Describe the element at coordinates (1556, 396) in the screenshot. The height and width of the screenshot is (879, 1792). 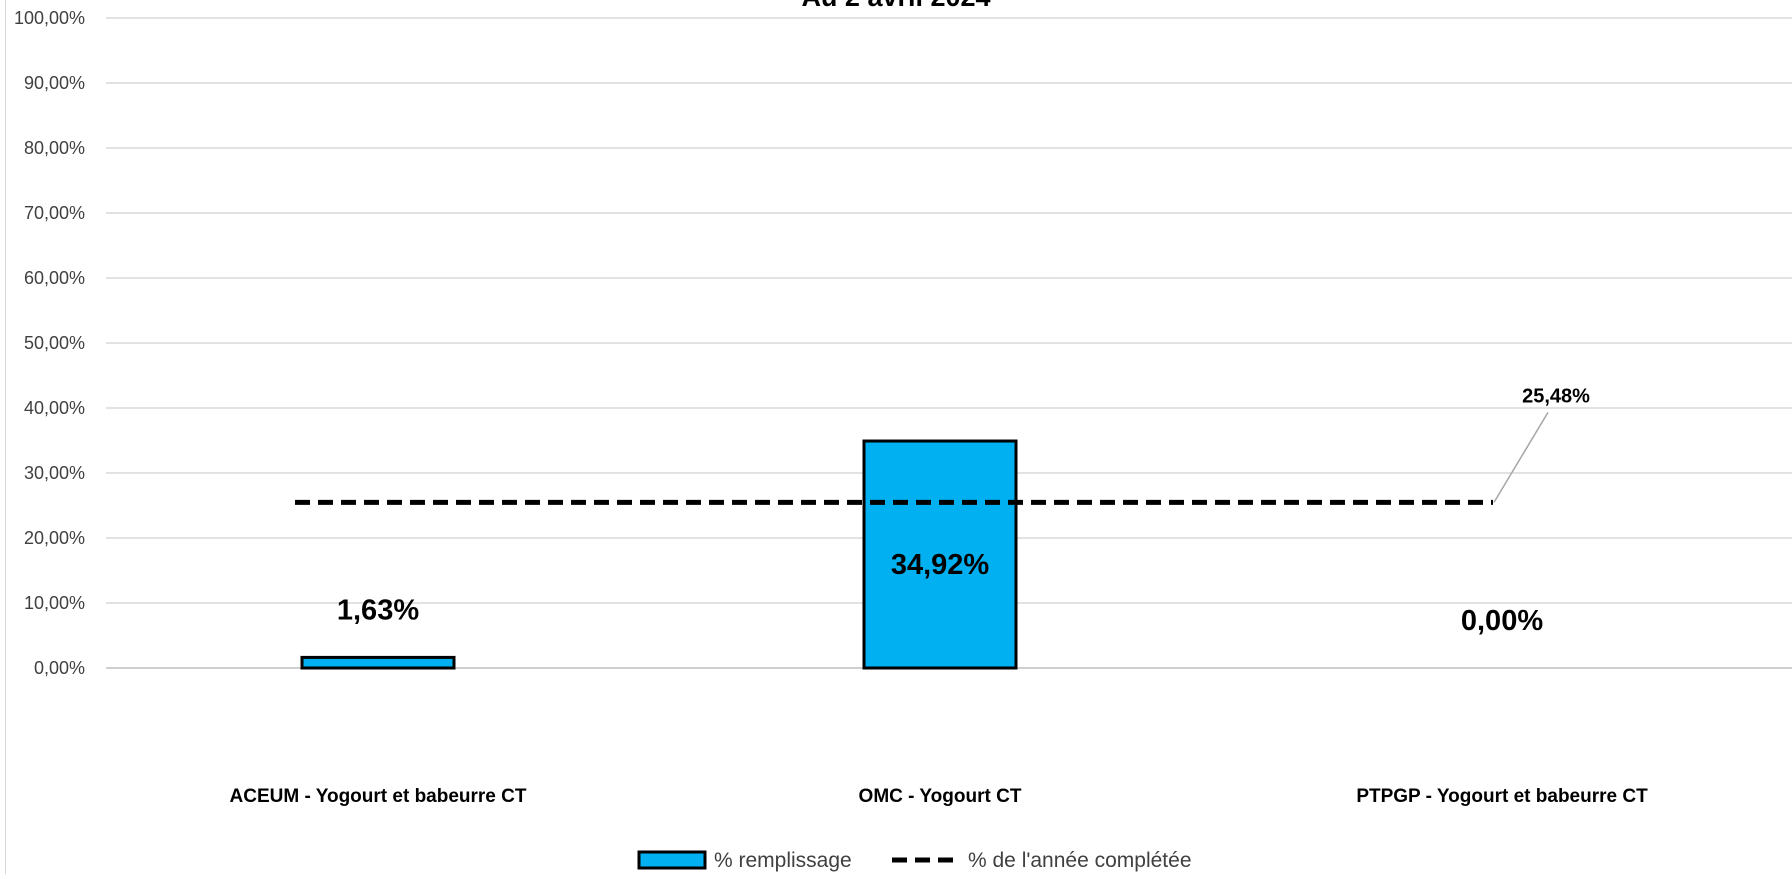
I see `line-end-label: 25,48%` at that location.